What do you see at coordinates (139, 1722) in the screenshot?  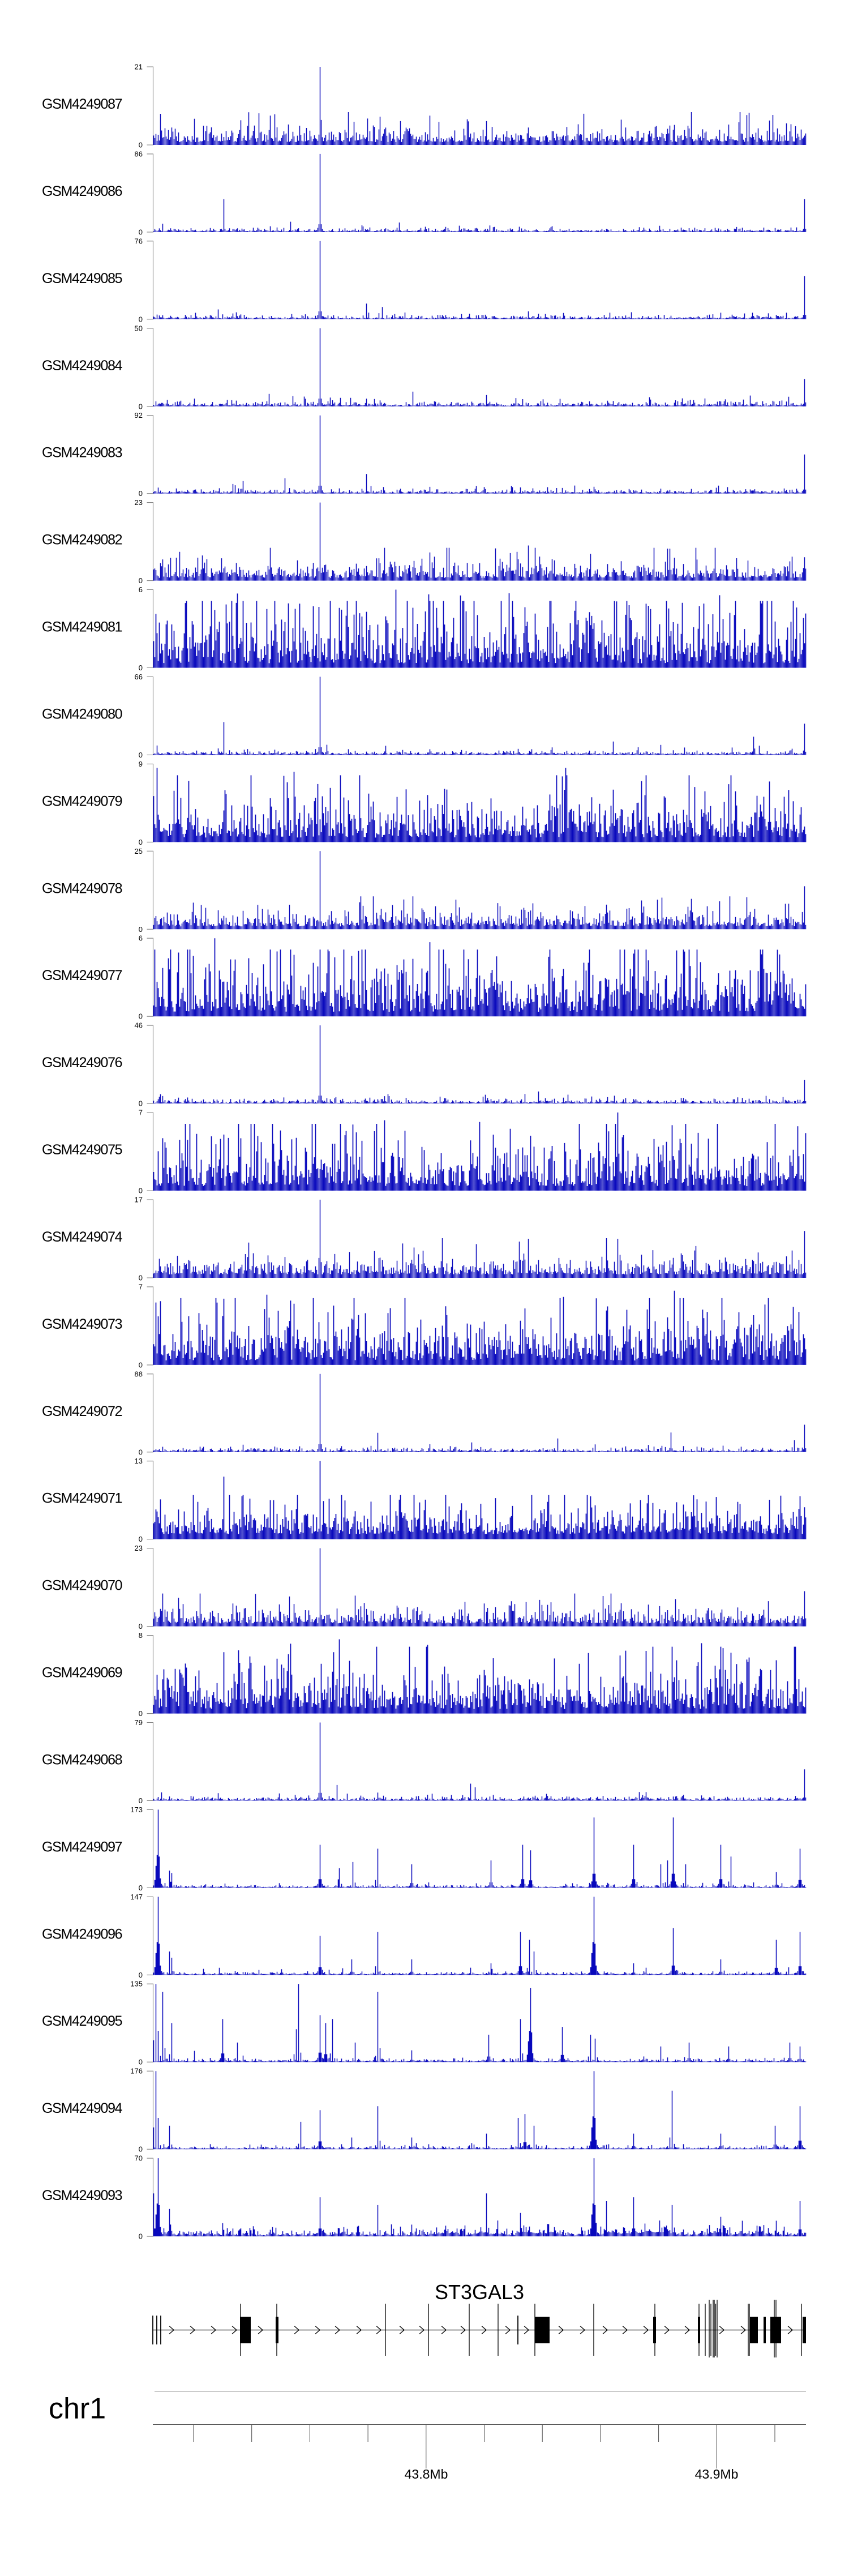 I see `svg-text: 79` at bounding box center [139, 1722].